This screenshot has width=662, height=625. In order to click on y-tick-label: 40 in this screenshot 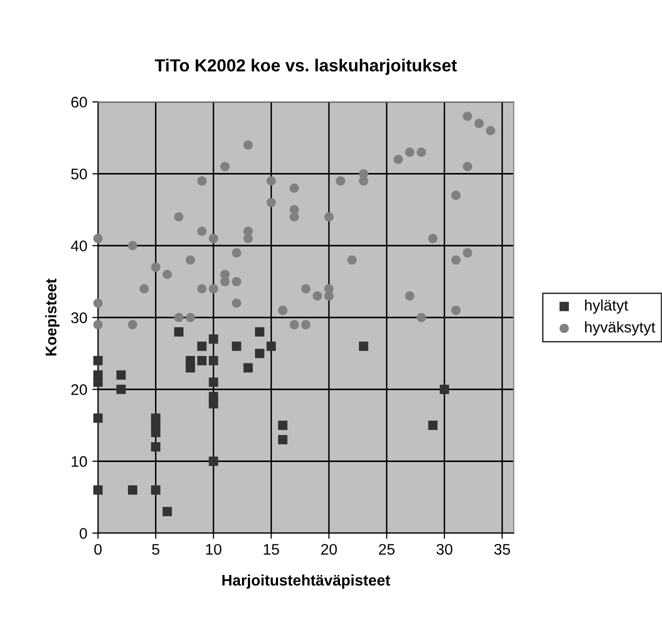, I will do `click(78, 246)`.